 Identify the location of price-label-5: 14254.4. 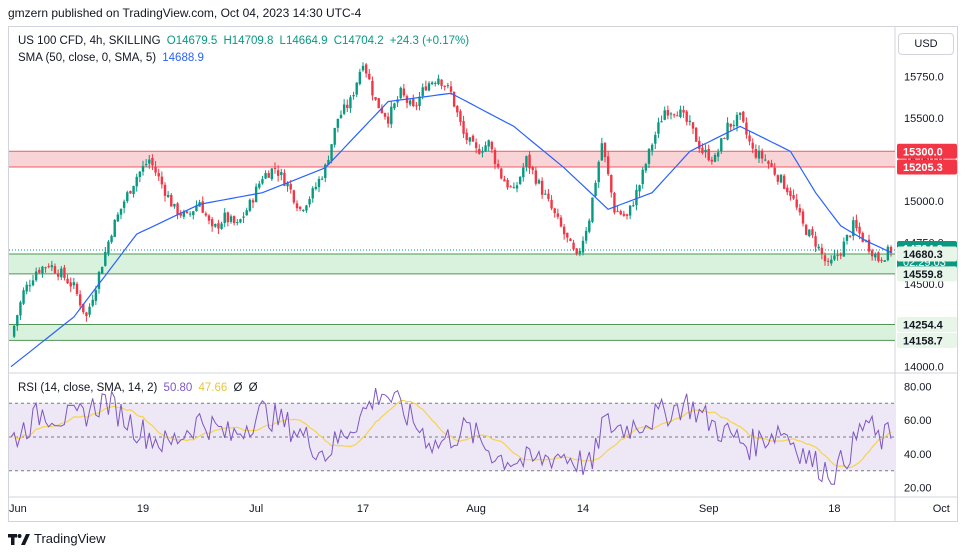
(923, 326).